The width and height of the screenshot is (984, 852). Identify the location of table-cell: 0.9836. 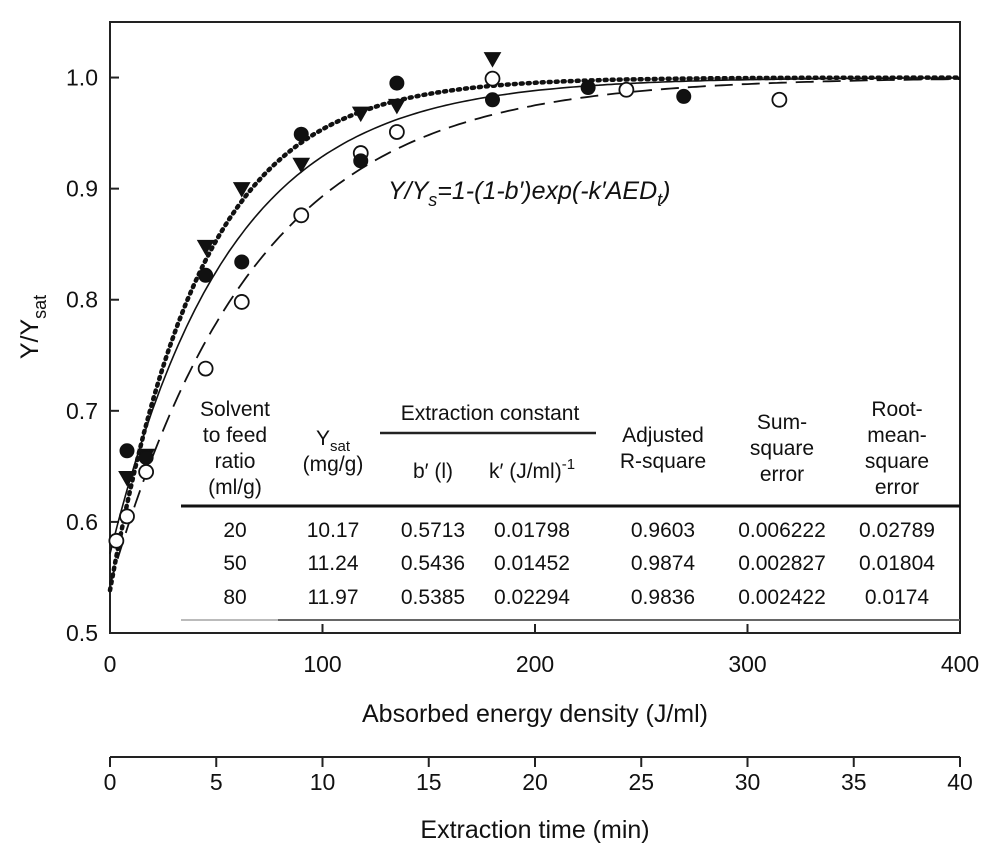
(663, 597).